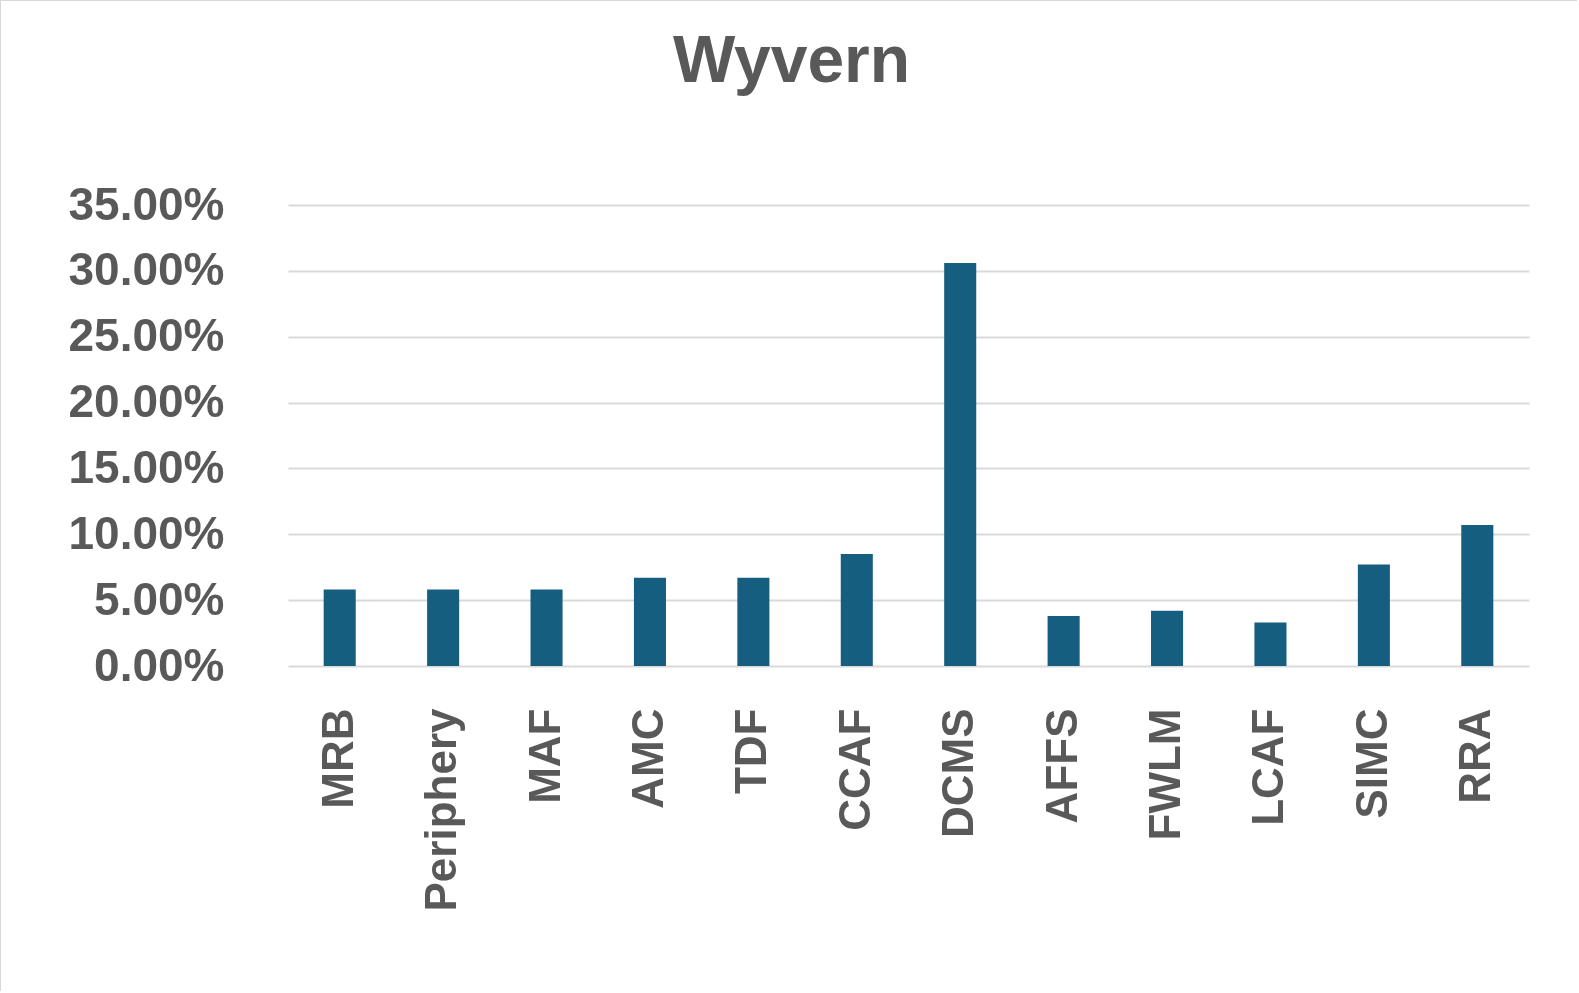 Image resolution: width=1579 pixels, height=993 pixels. I want to click on x-tick-label: SIMC, so click(1371, 763).